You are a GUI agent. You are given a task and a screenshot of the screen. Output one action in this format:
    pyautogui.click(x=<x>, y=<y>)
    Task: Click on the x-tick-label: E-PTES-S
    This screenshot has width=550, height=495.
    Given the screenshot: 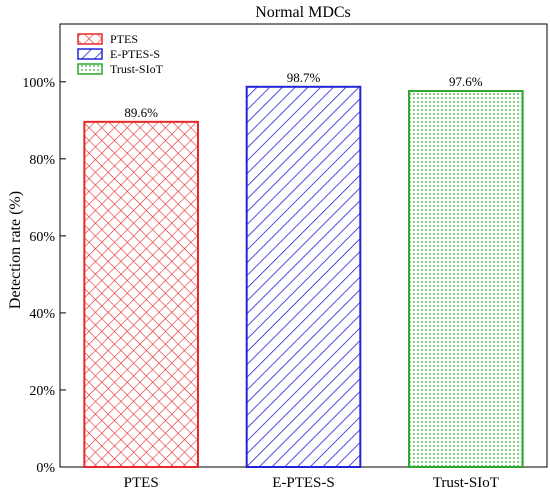 What is the action you would take?
    pyautogui.click(x=303, y=483)
    